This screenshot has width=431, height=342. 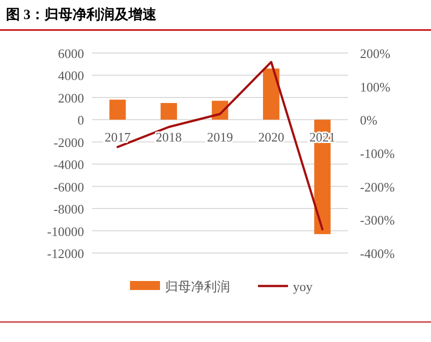 I want to click on y-tick-label: 6000, so click(x=71, y=53).